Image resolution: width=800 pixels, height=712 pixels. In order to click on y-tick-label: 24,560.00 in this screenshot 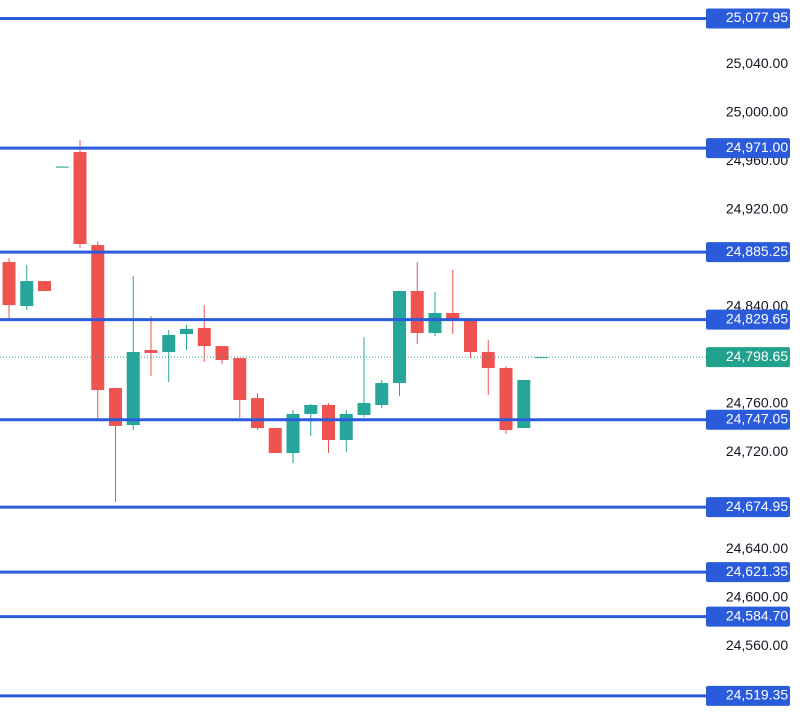, I will do `click(757, 645)`.